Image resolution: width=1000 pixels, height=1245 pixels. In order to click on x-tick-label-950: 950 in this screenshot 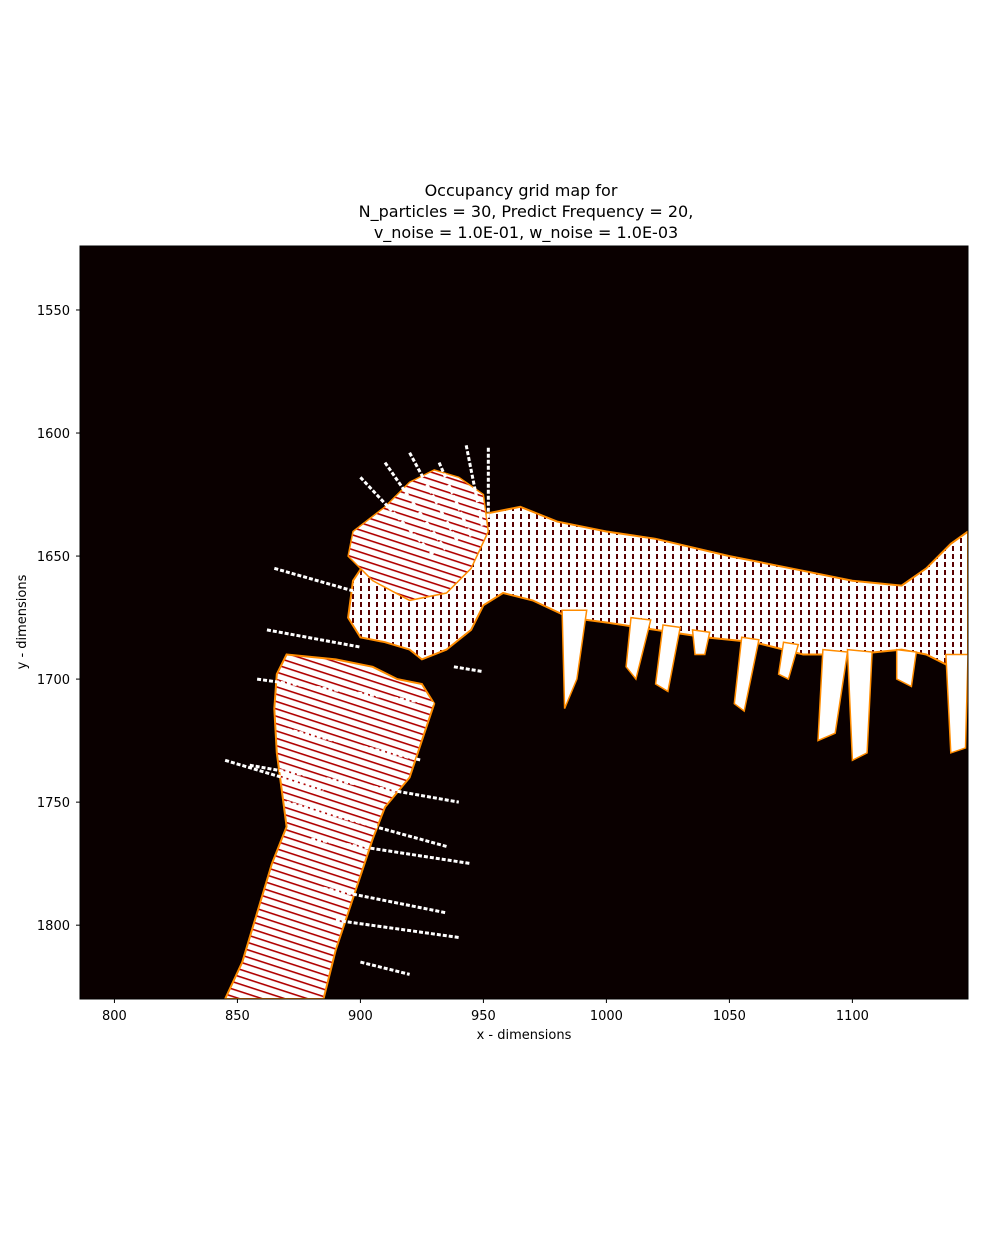, I will do `click(483, 1016)`.